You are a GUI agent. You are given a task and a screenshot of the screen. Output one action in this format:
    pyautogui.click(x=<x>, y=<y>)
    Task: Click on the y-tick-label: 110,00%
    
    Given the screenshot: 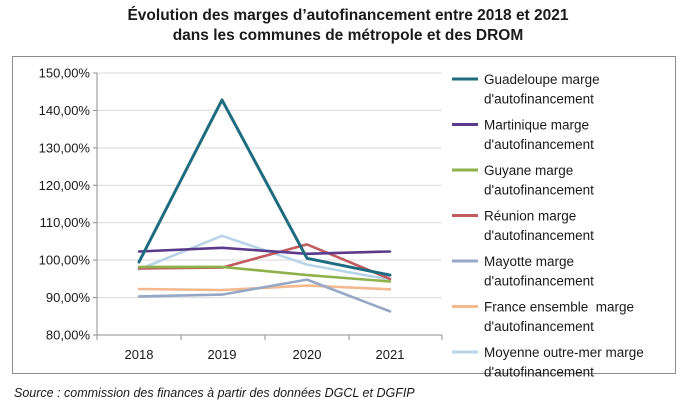 What is the action you would take?
    pyautogui.click(x=65, y=222)
    